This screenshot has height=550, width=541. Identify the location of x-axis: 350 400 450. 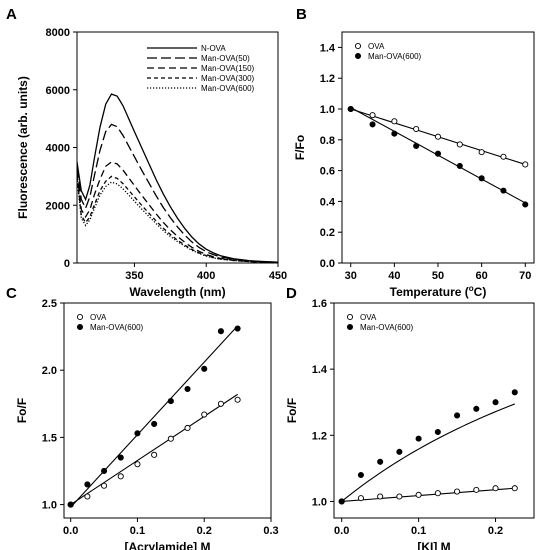
(206, 272).